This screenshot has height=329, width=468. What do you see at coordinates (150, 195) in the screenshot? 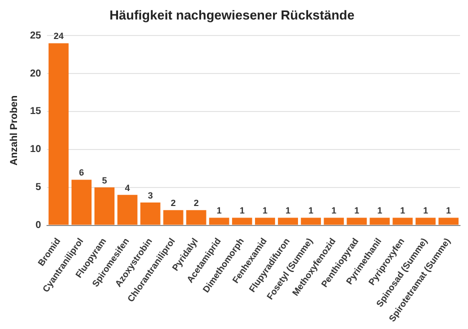
I see `data-label: 3` at bounding box center [150, 195].